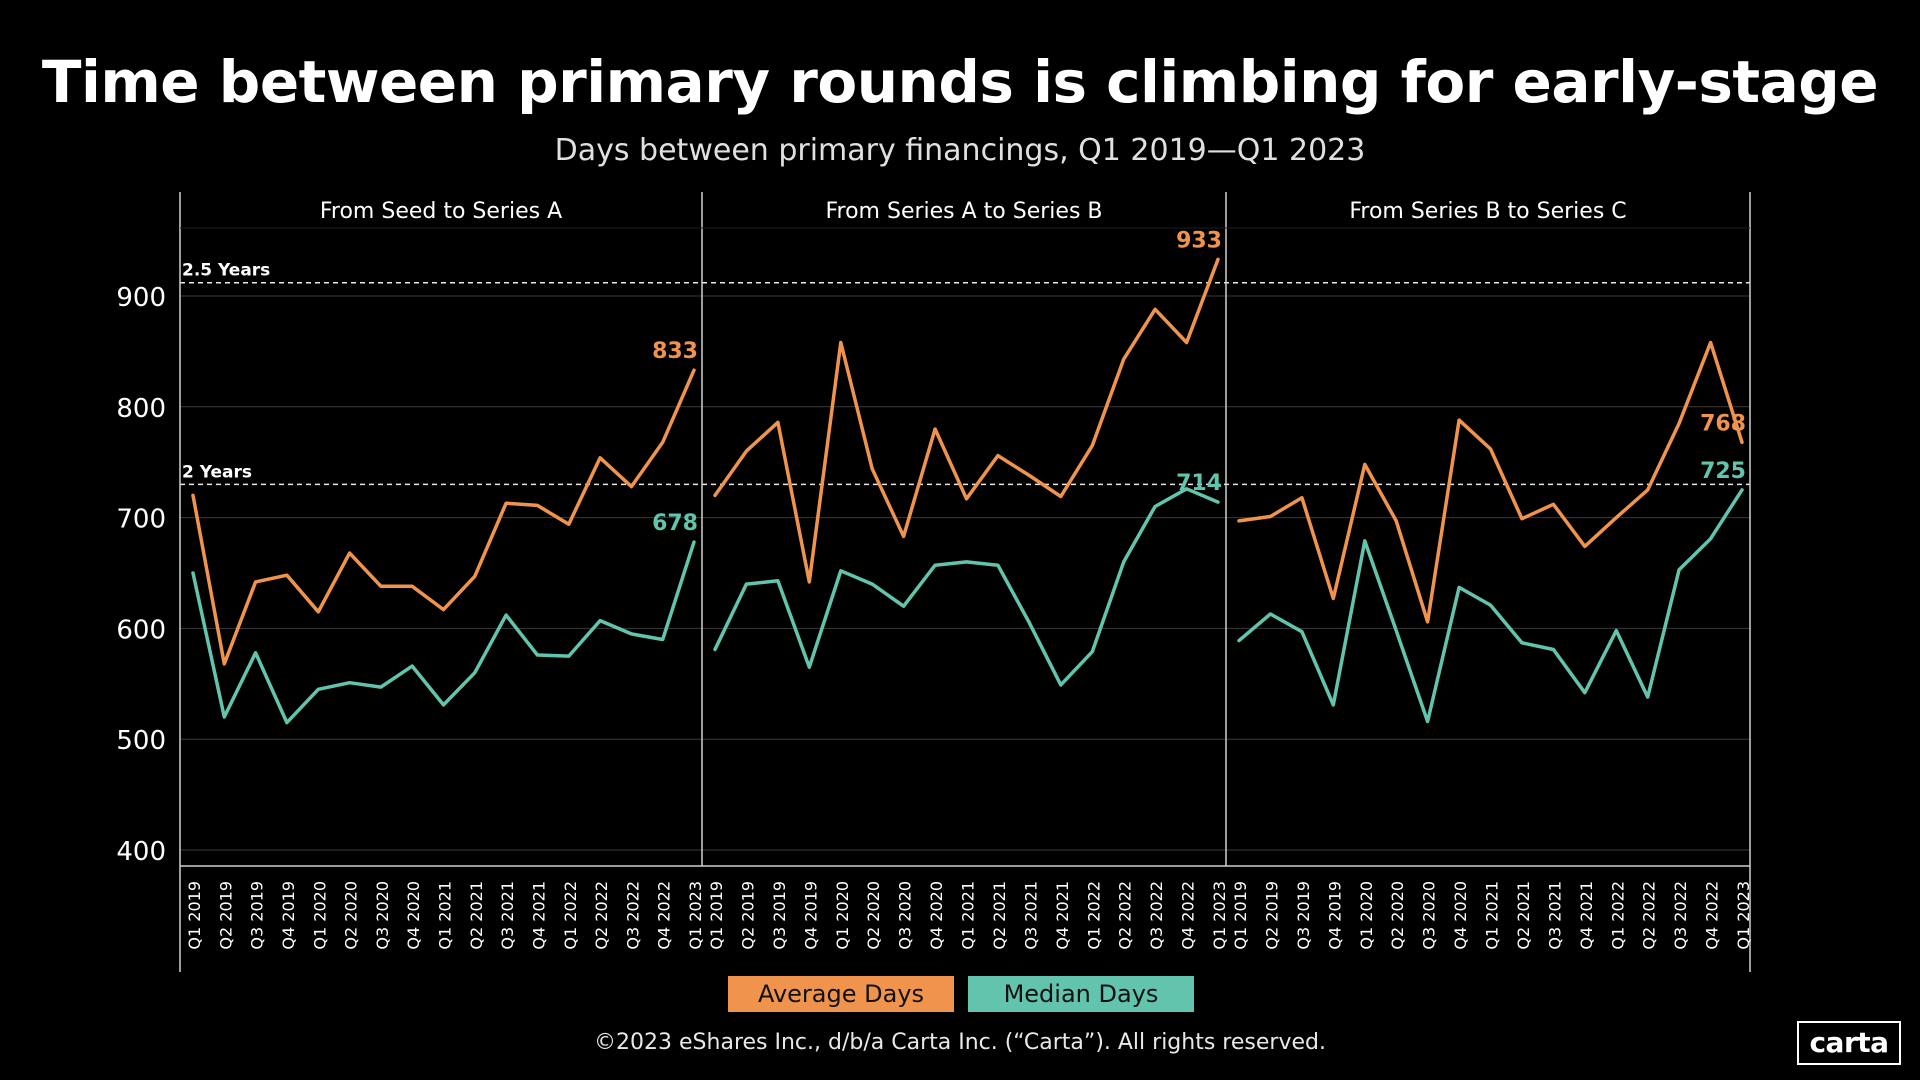 This screenshot has height=1080, width=1920. What do you see at coordinates (1303, 915) in the screenshot?
I see `x-tick-label-2-2: Q3 2019` at bounding box center [1303, 915].